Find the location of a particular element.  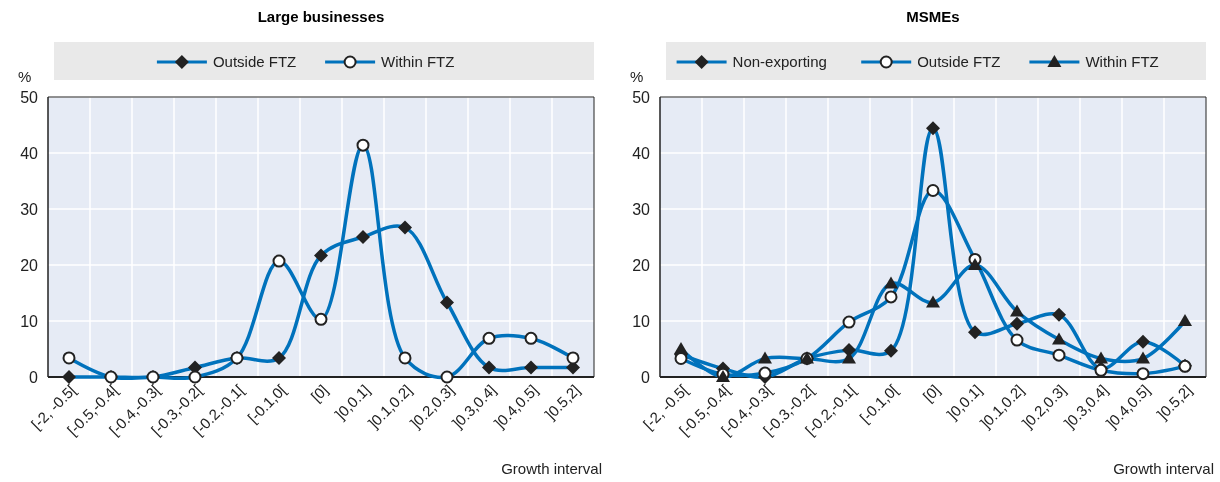

legend-label: Non-exporting is located at coordinates (779, 61).